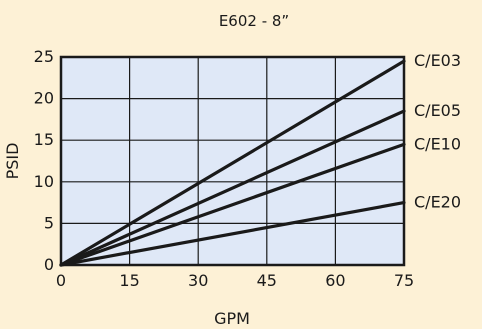  I want to click on series-labels: C/E03 C/E05 C/E10 C/E20, so click(437, 131).